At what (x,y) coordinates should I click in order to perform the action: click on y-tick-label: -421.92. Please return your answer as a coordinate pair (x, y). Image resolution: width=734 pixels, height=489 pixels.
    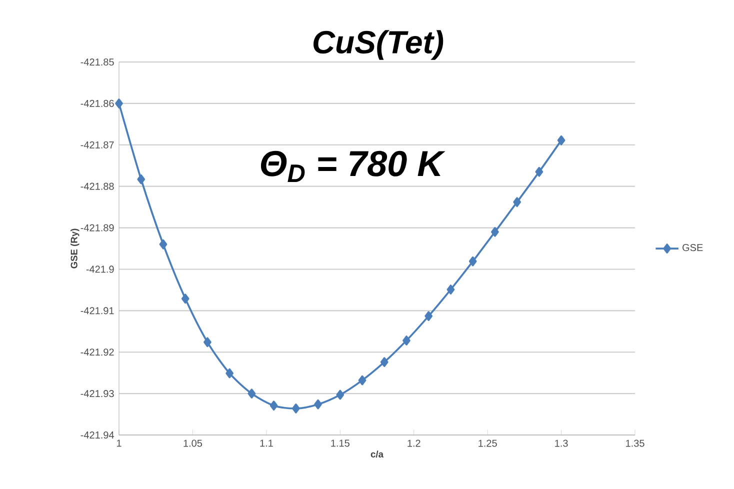
    Looking at the image, I should click on (97, 352).